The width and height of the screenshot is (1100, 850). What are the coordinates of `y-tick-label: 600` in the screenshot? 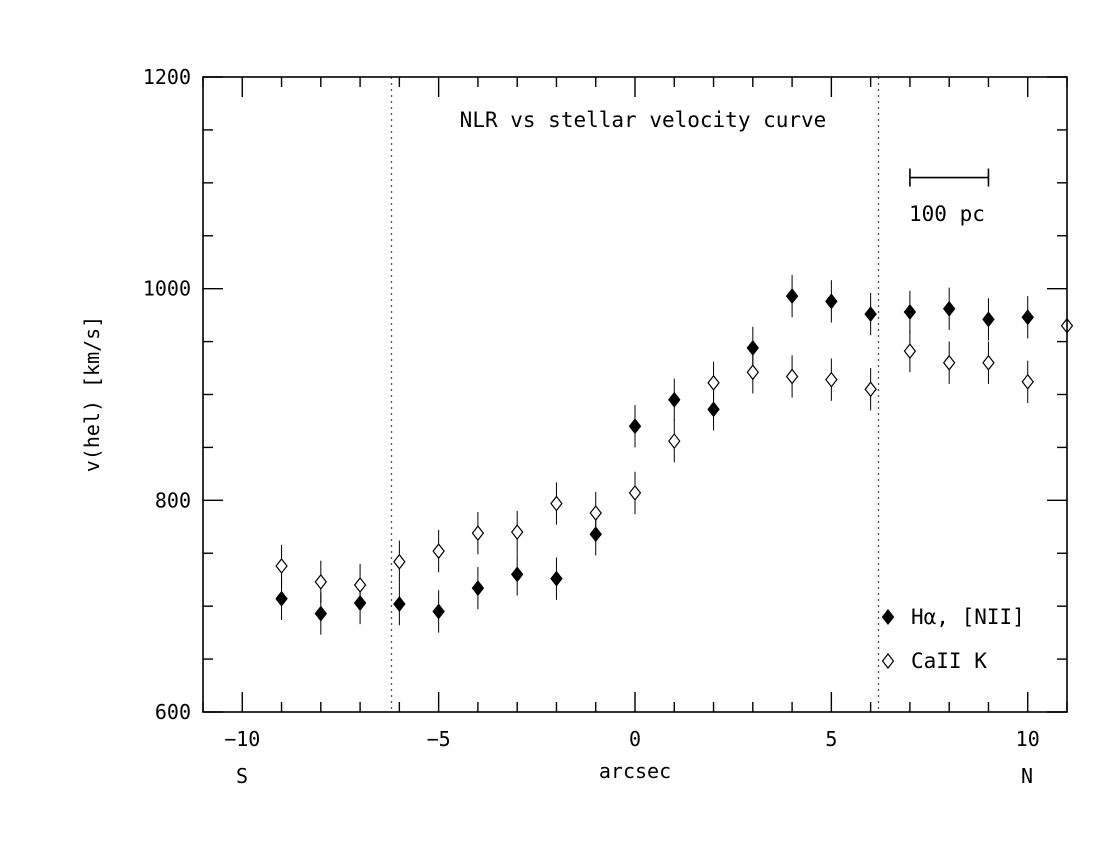 It's located at (173, 712).